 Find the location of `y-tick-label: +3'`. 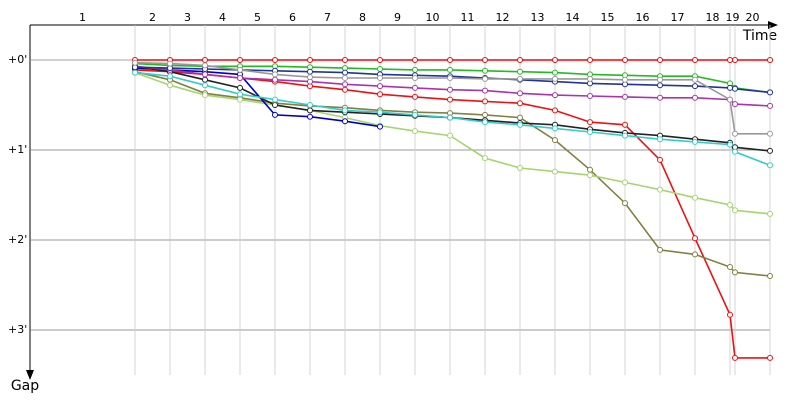

y-tick-label: +3' is located at coordinates (17, 329).